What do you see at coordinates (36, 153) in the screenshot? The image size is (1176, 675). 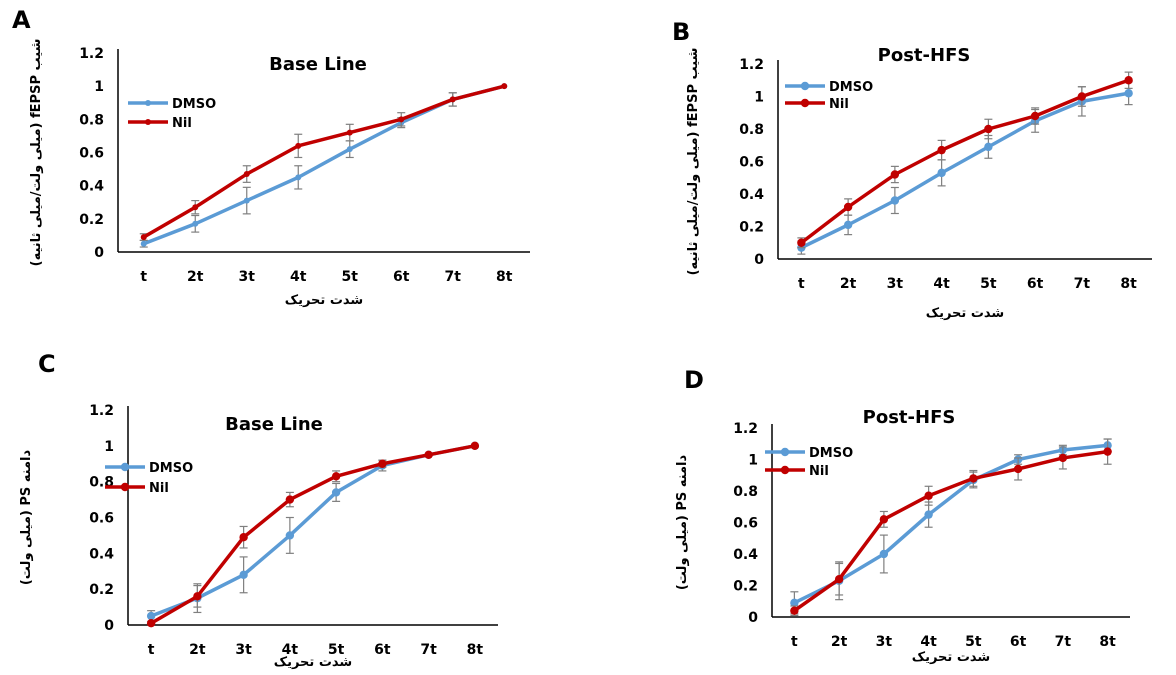 I see `y-axis-title: شیب fEPSP (میلی ولت/میلی ثانیه)` at bounding box center [36, 153].